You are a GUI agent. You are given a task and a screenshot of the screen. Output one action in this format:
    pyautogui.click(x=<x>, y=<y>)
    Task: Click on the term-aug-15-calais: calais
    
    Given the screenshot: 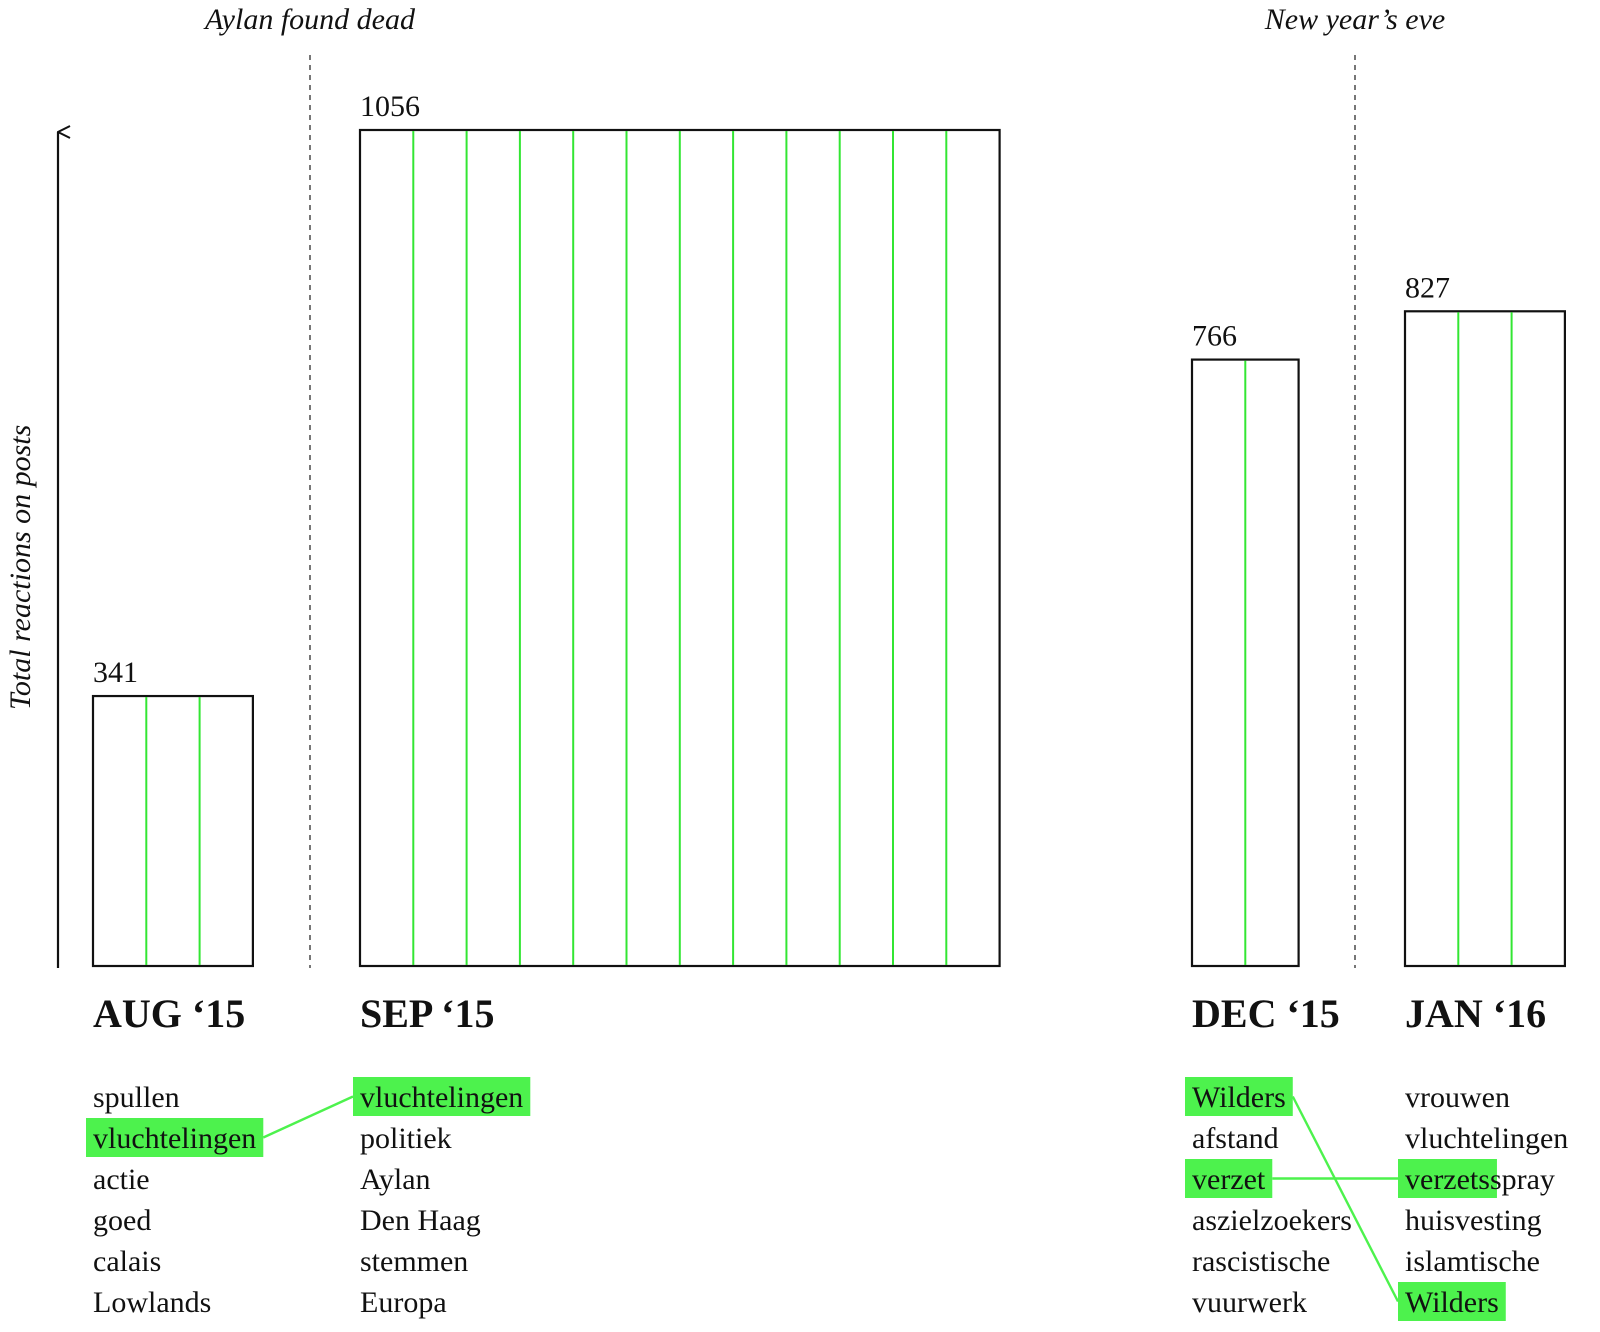 What is the action you would take?
    pyautogui.click(x=127, y=1261)
    